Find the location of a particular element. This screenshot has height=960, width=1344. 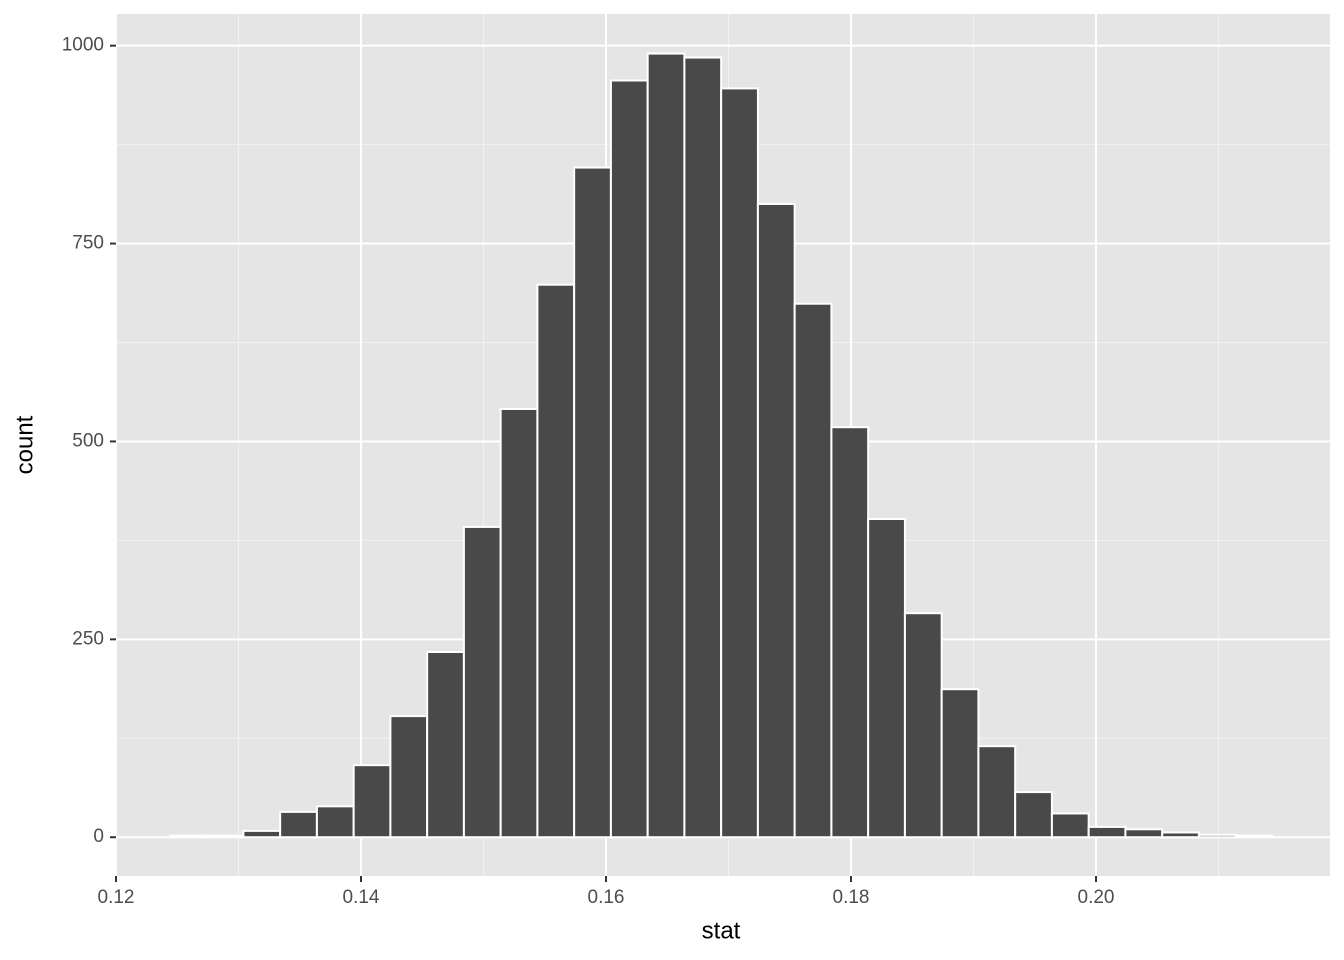

y-tick-label: 0 is located at coordinates (98, 836).